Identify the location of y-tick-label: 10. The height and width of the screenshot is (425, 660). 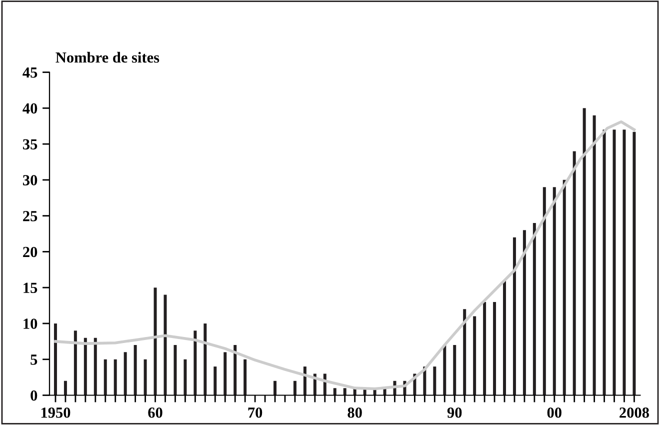
(31, 323).